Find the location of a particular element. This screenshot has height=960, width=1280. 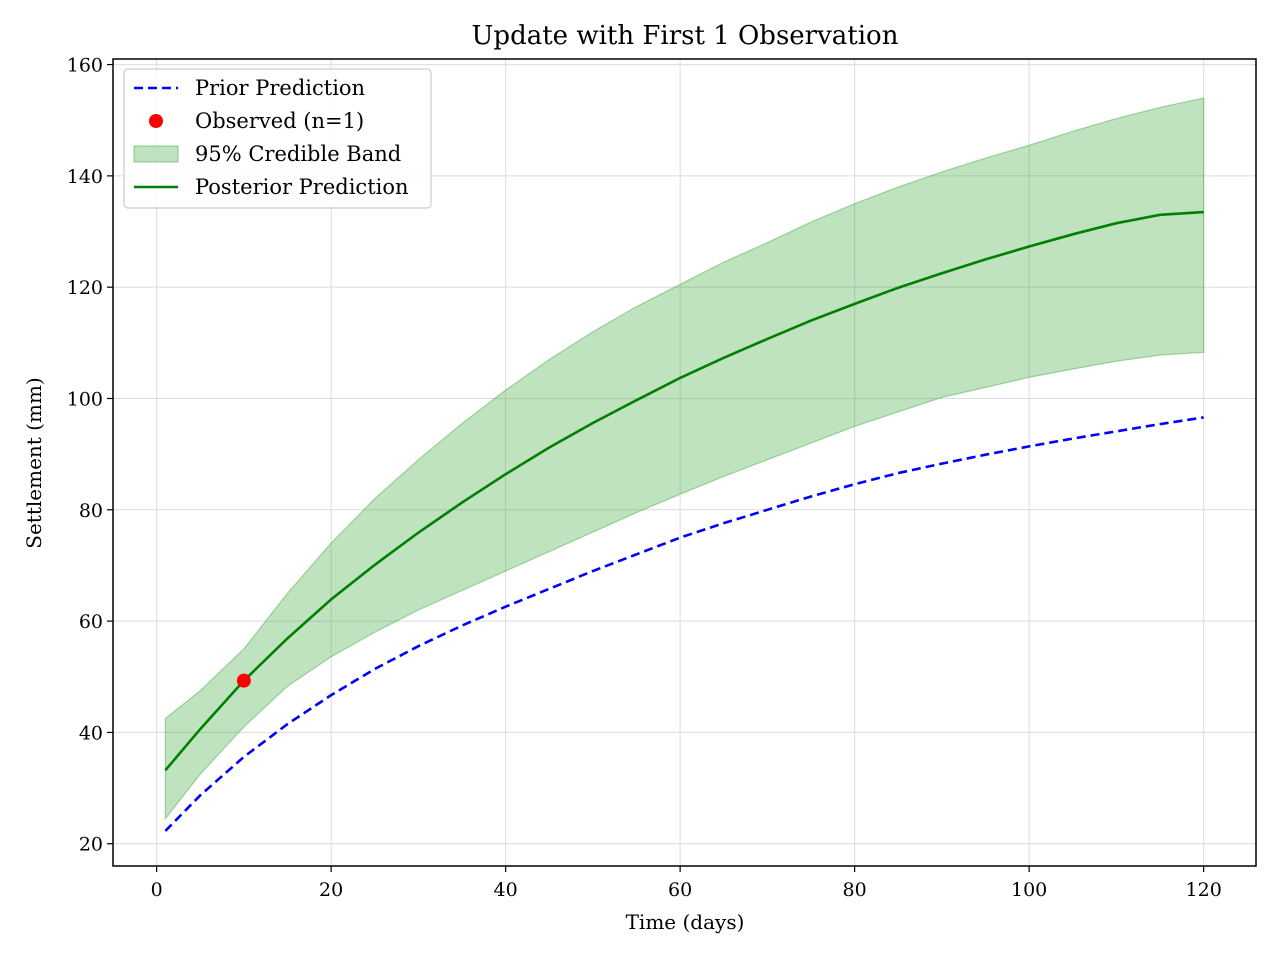

y-tick-label: 120 is located at coordinates (85, 288).